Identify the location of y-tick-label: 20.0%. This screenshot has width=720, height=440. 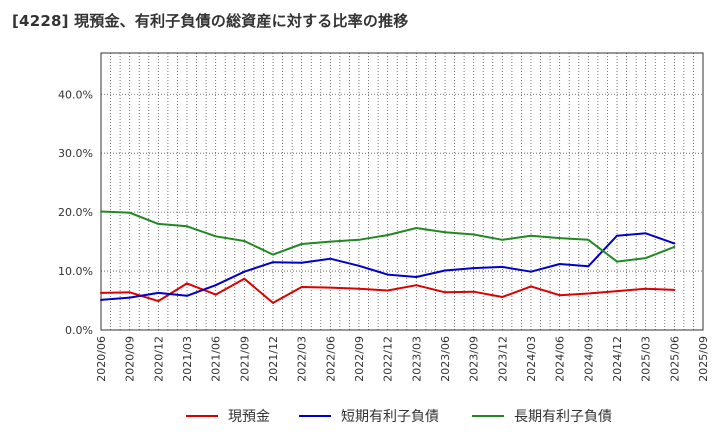
(75, 212).